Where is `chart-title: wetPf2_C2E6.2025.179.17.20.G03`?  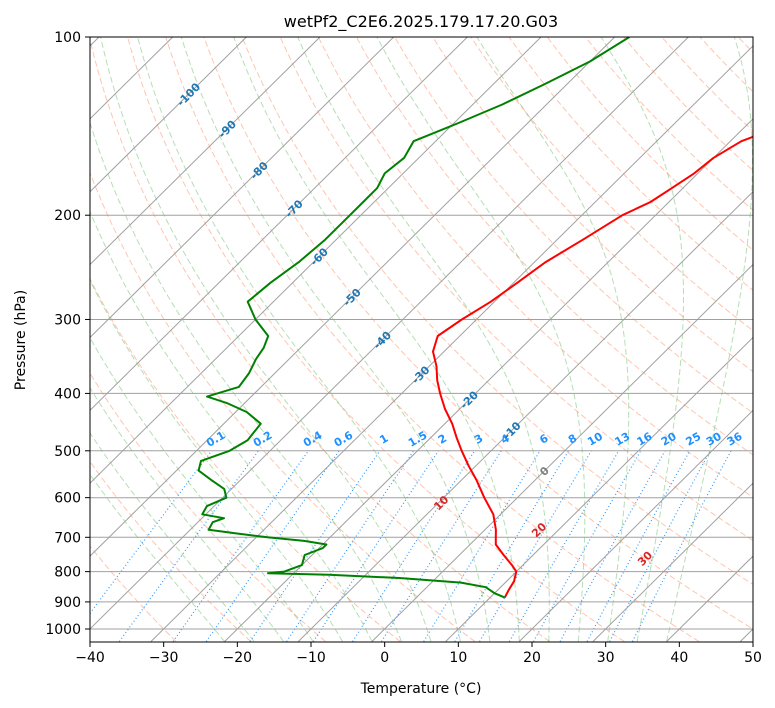
chart-title: wetPf2_C2E6.2025.179.17.20.G03 is located at coordinates (421, 22).